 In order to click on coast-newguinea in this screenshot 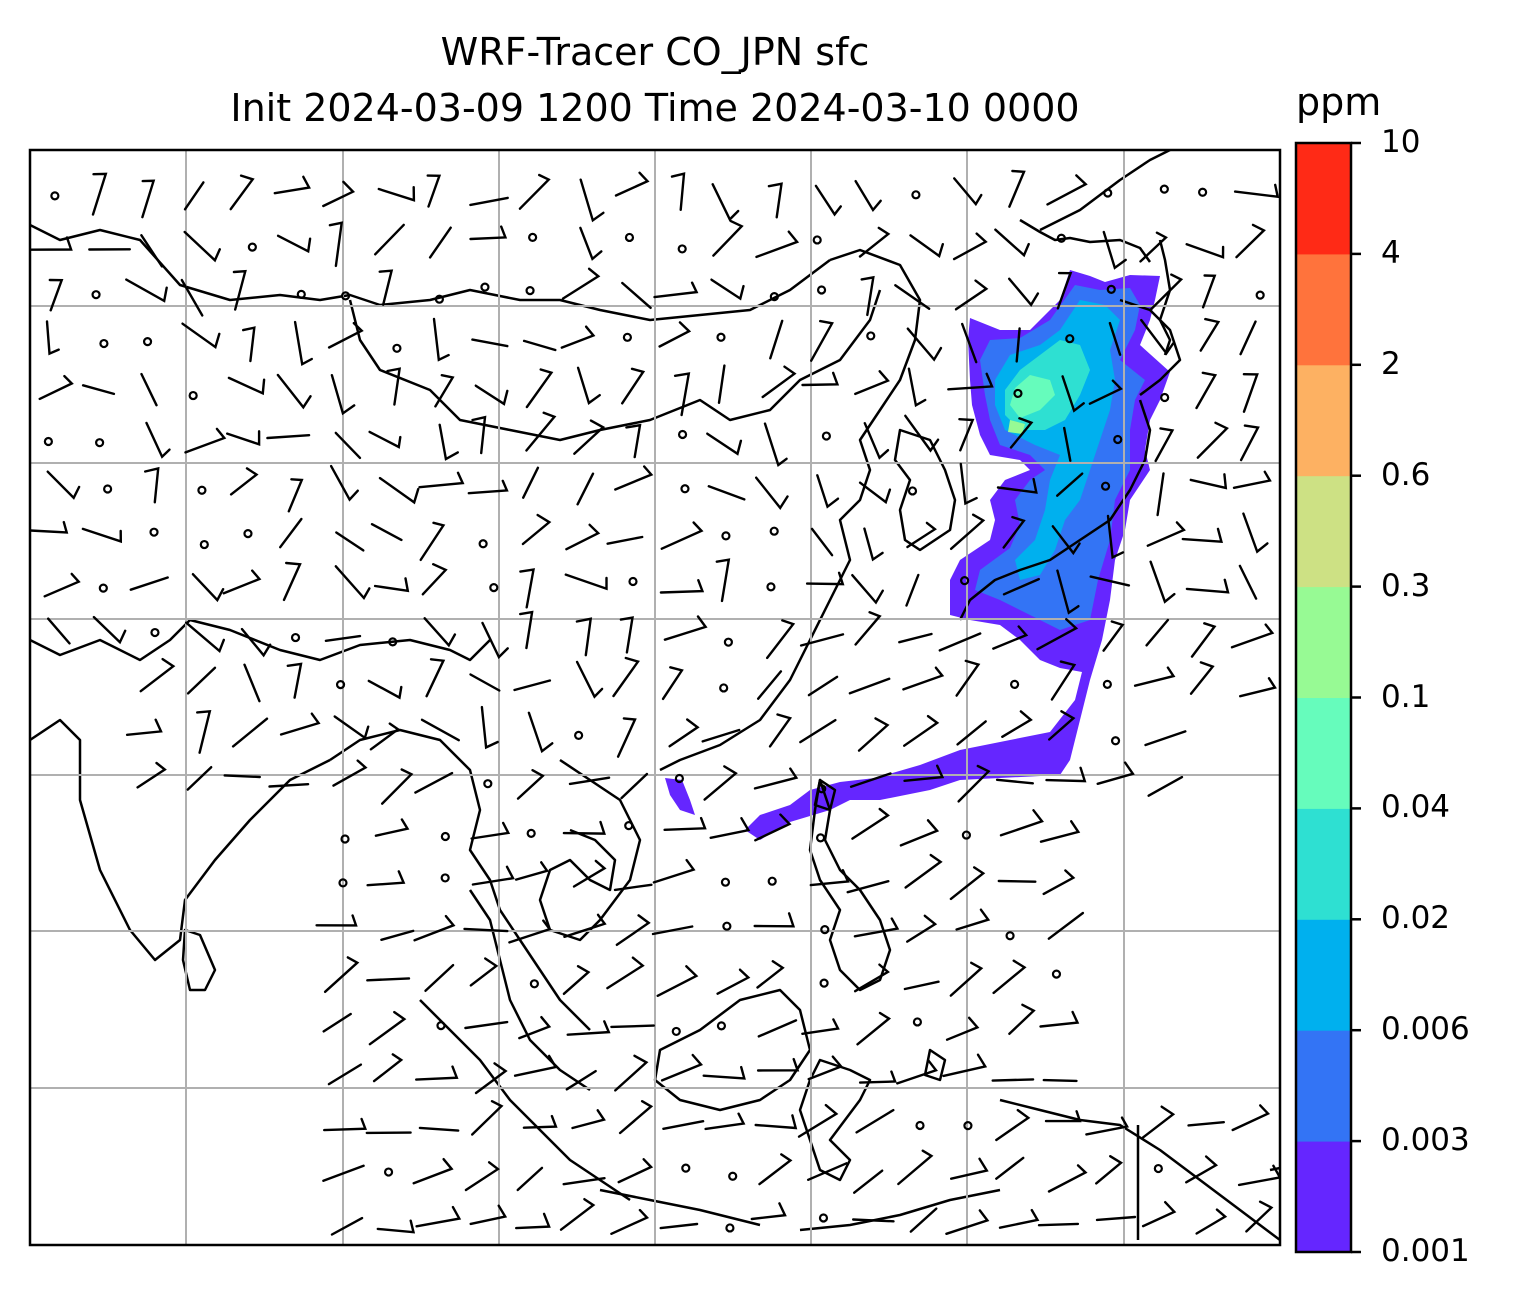, I will do `click(1139, 1169)`.